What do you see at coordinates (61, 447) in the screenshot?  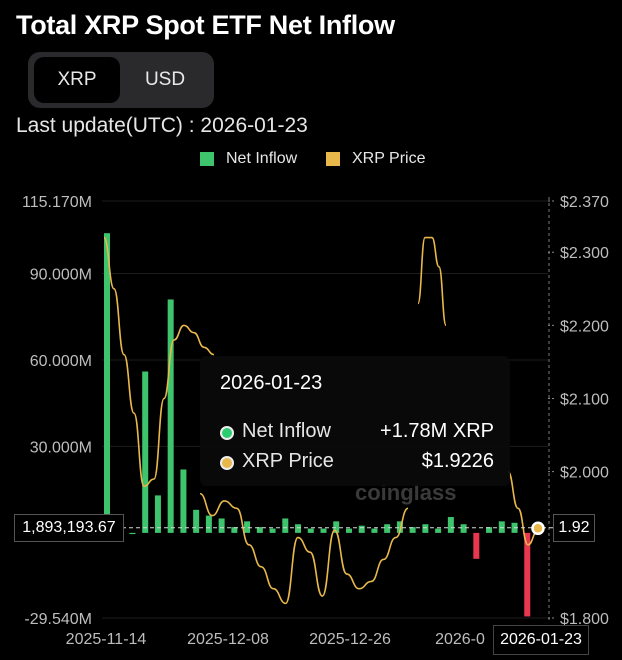 I see `left-axis-tick: 30.000M` at bounding box center [61, 447].